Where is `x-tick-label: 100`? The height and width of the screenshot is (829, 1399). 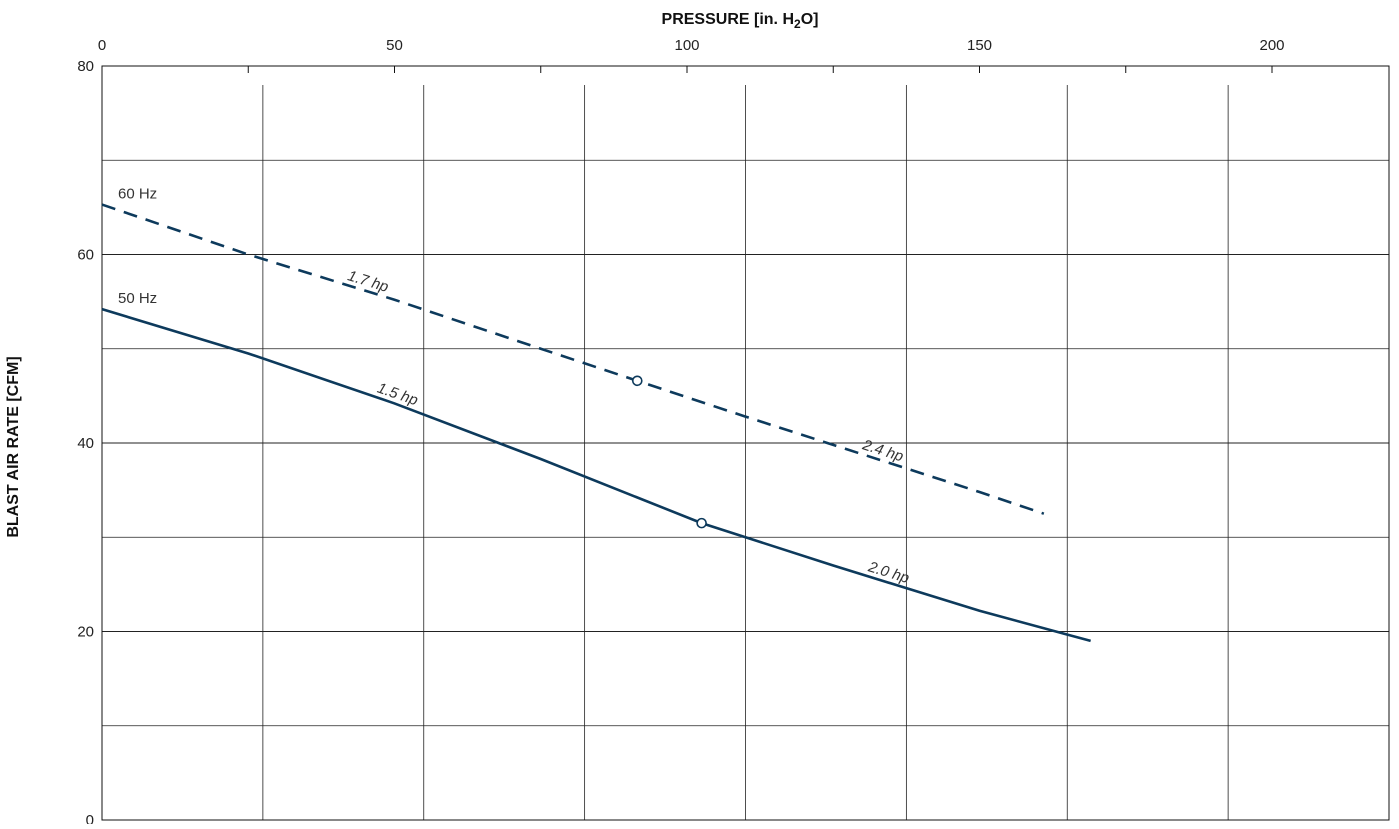
x-tick-label: 100 is located at coordinates (686, 45).